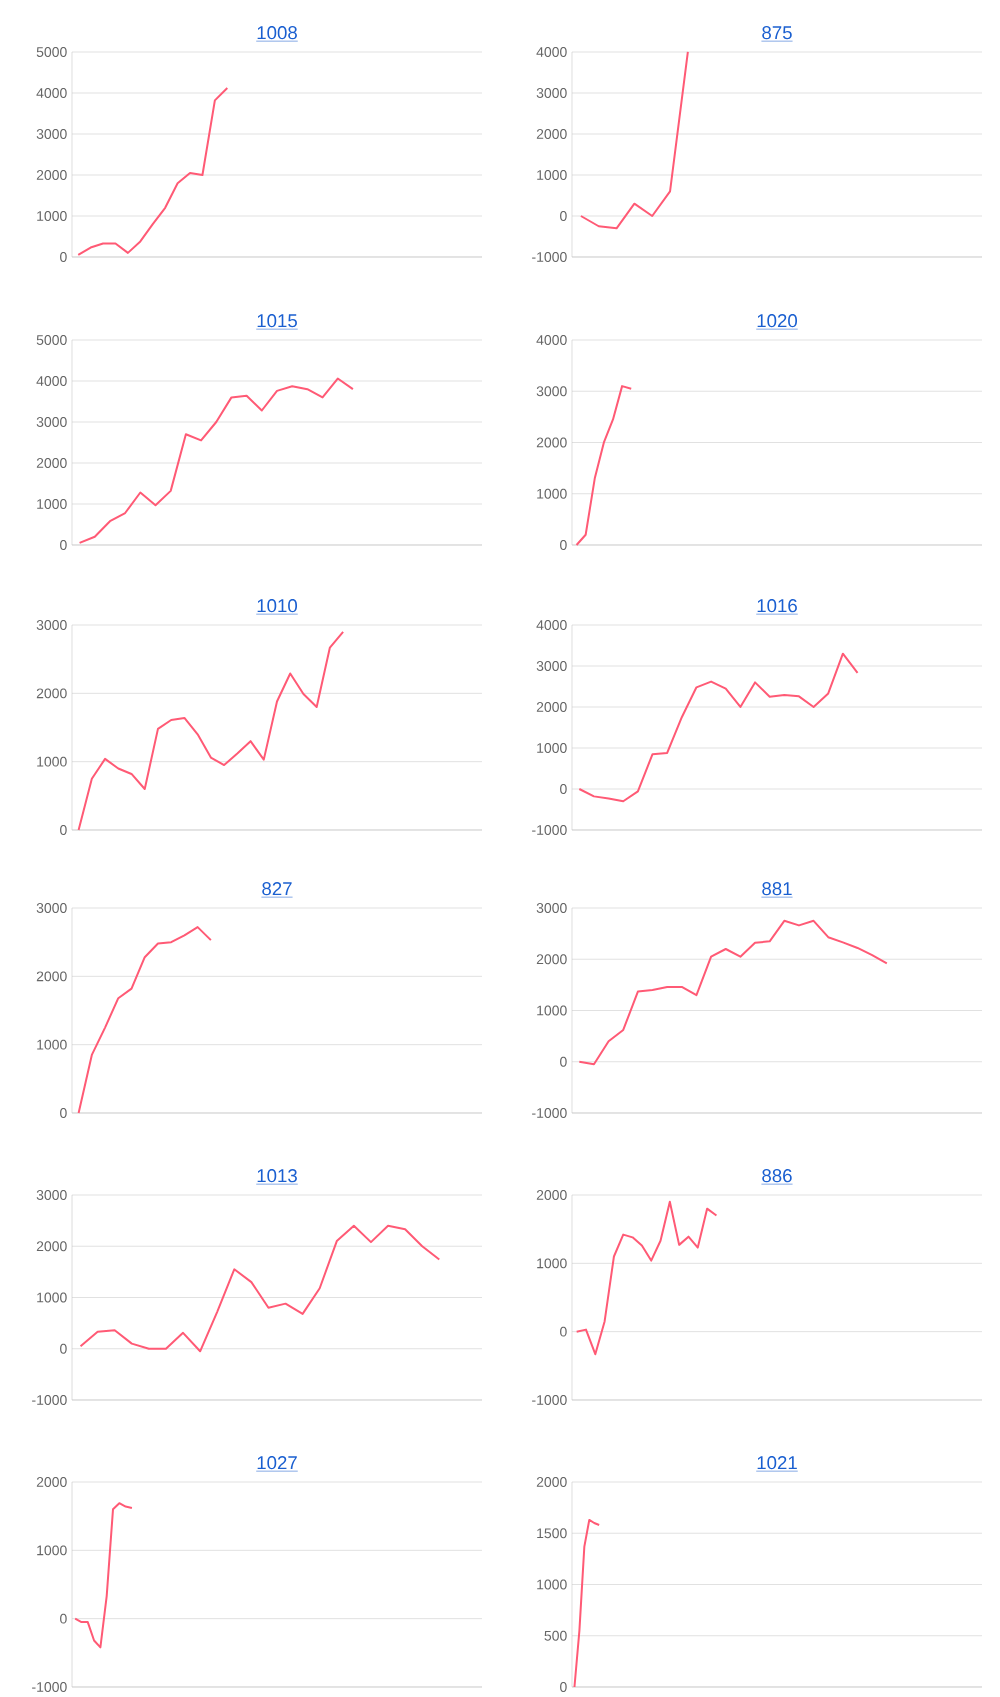  What do you see at coordinates (777, 33) in the screenshot?
I see `chart-title: 875` at bounding box center [777, 33].